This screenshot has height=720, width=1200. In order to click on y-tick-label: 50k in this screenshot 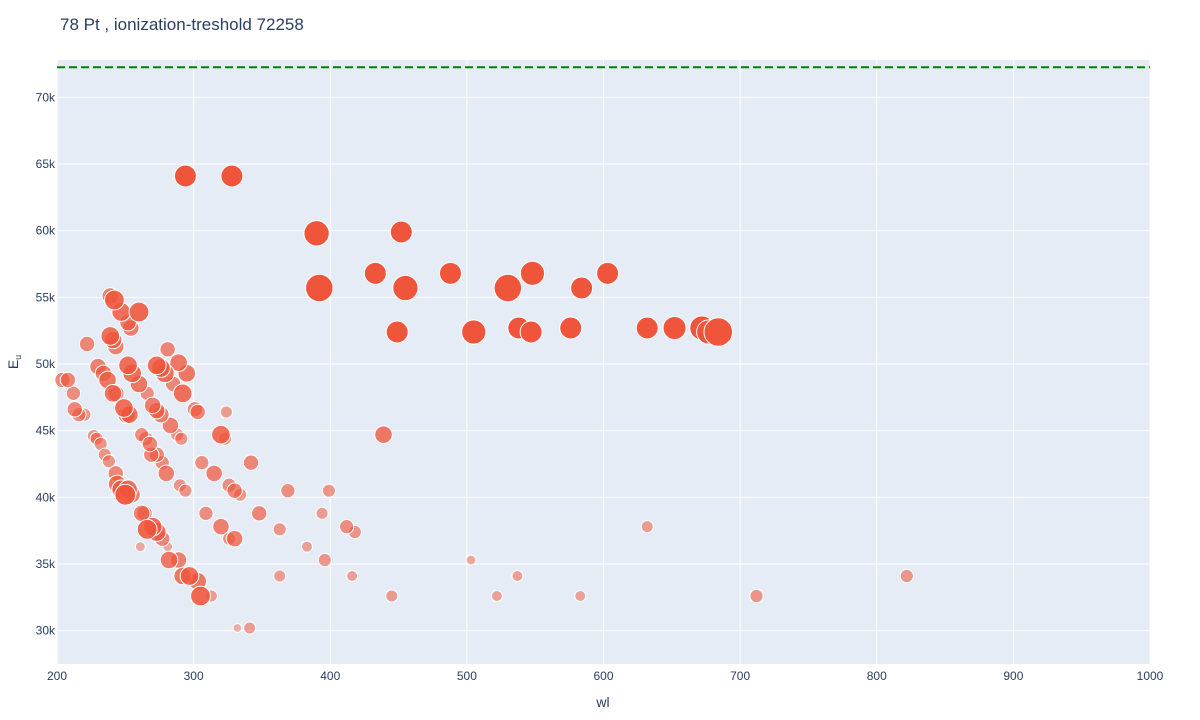, I will do `click(46, 364)`.